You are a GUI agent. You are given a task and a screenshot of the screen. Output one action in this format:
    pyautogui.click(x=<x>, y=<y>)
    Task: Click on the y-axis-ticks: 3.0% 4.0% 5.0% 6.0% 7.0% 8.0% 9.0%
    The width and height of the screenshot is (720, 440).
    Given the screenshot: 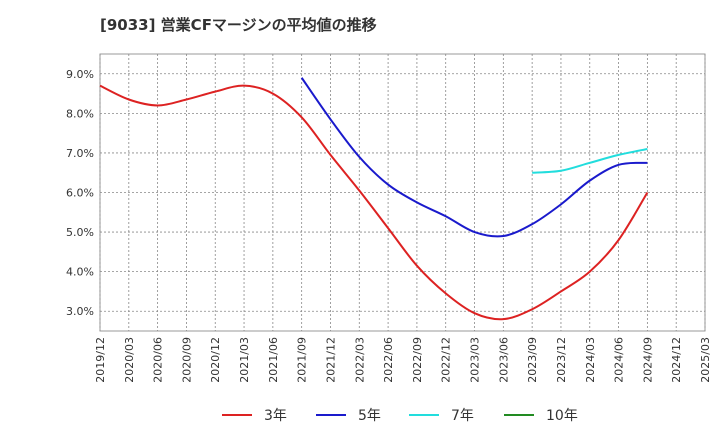 What is the action you would take?
    pyautogui.click(x=80, y=193)
    